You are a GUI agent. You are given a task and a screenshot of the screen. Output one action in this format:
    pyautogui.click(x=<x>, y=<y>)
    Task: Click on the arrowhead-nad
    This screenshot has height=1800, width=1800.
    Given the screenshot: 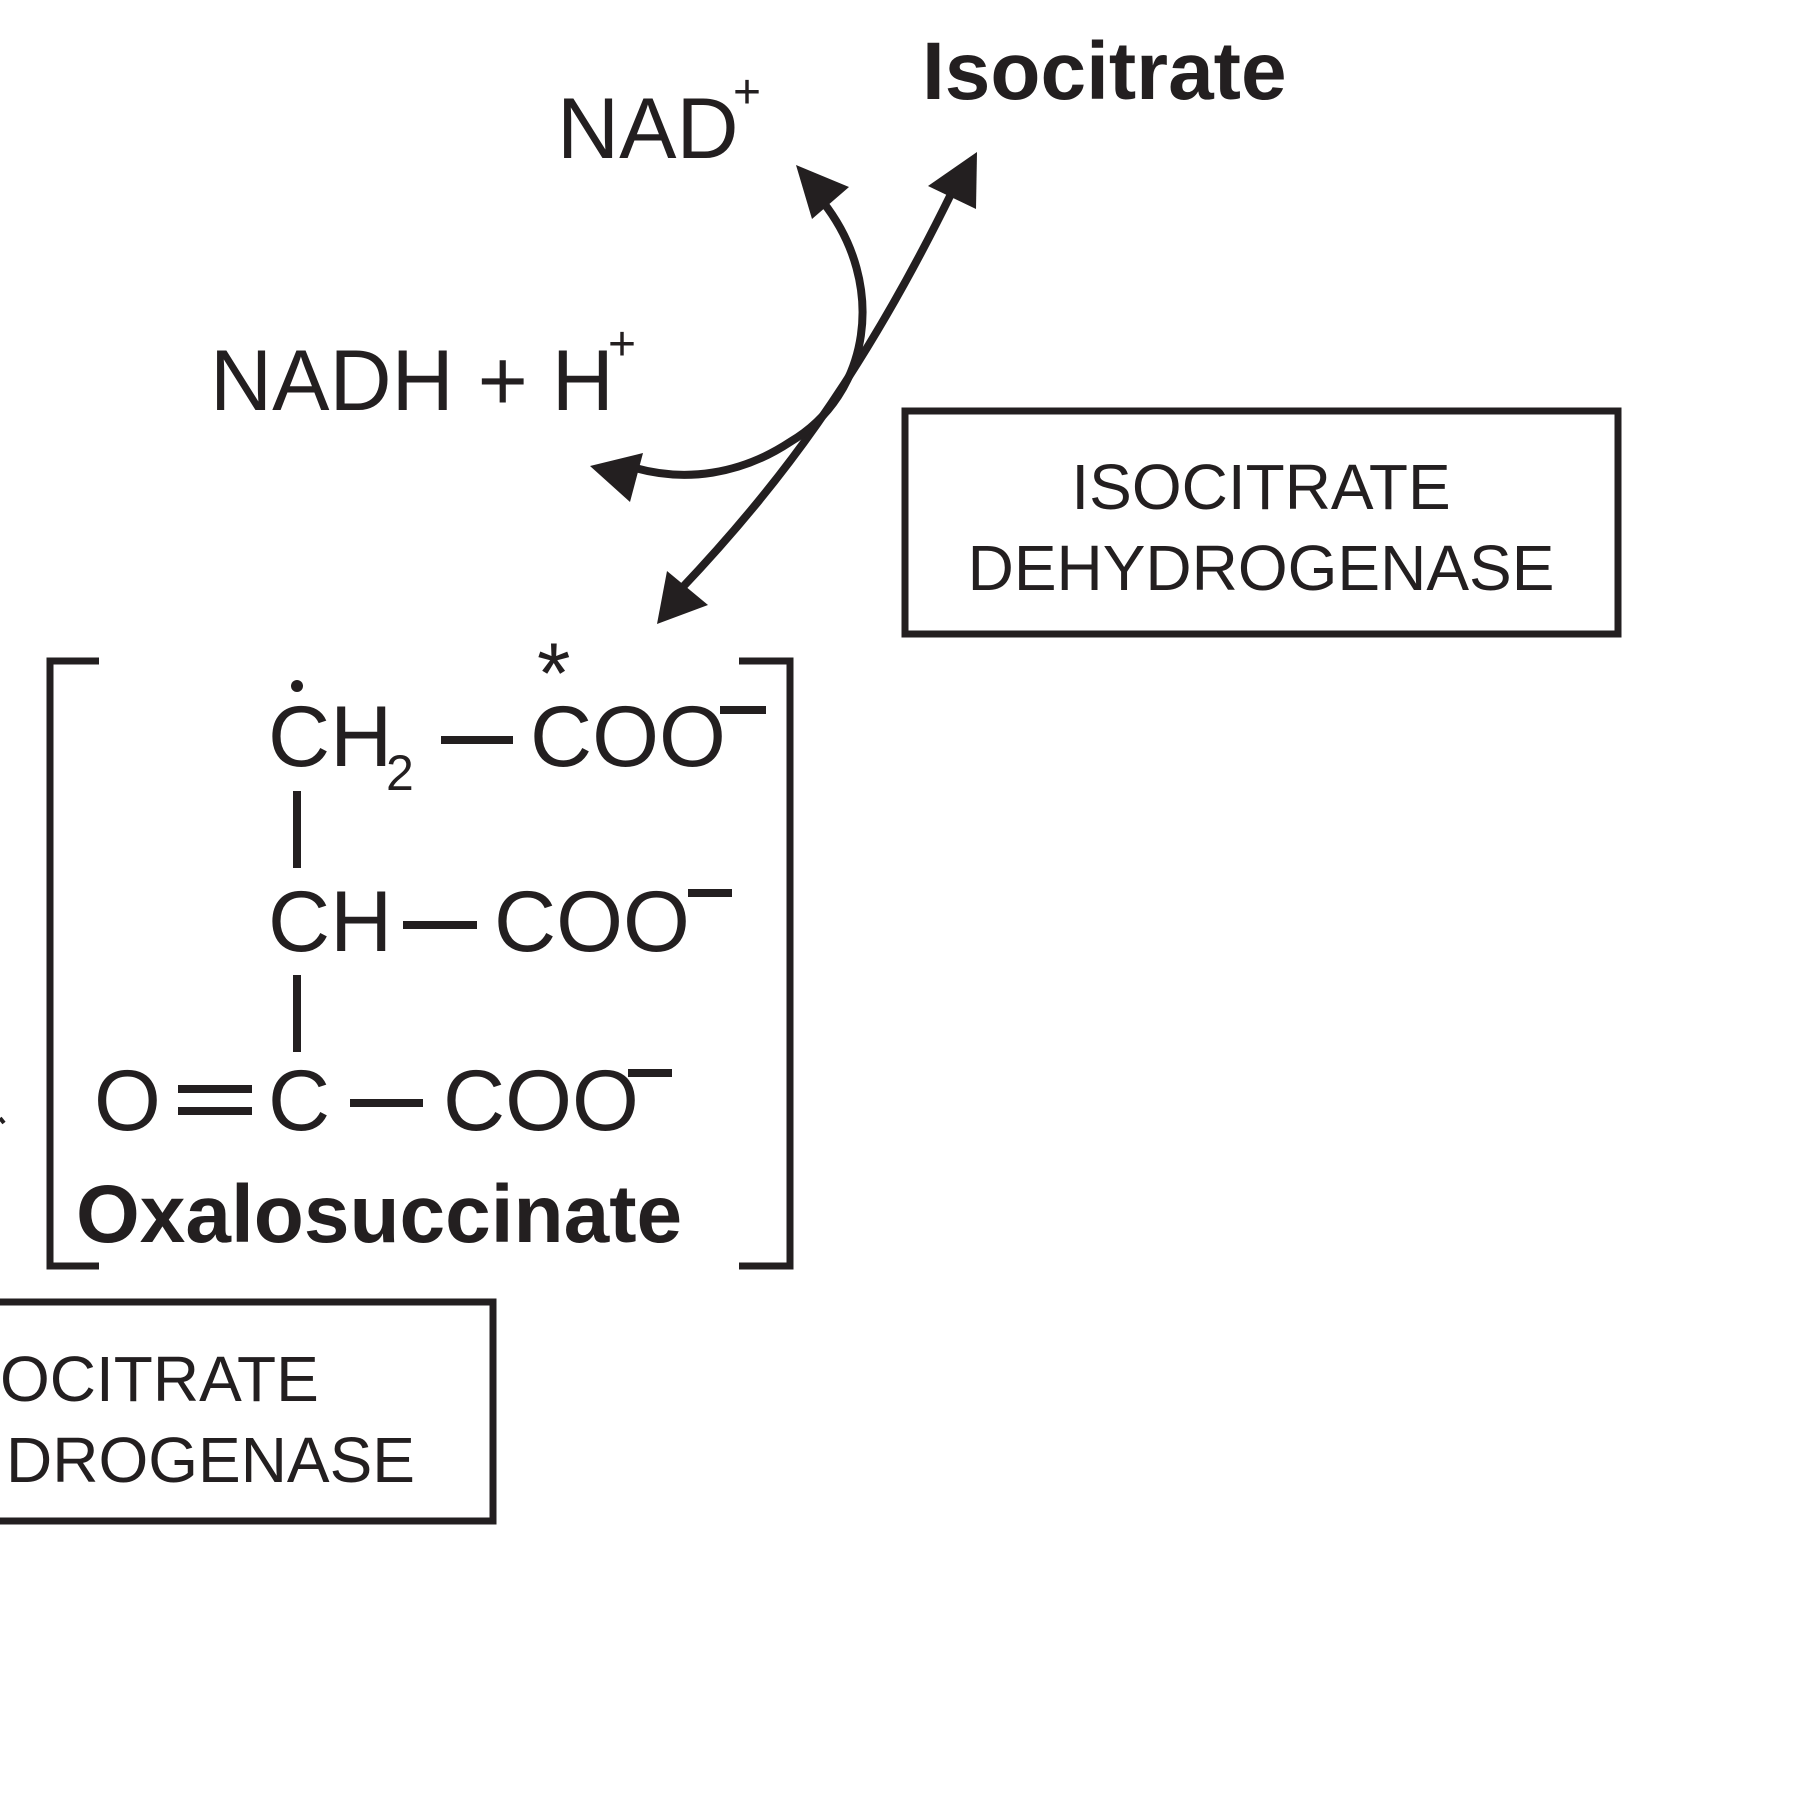 What is the action you would take?
    pyautogui.click(x=822, y=192)
    